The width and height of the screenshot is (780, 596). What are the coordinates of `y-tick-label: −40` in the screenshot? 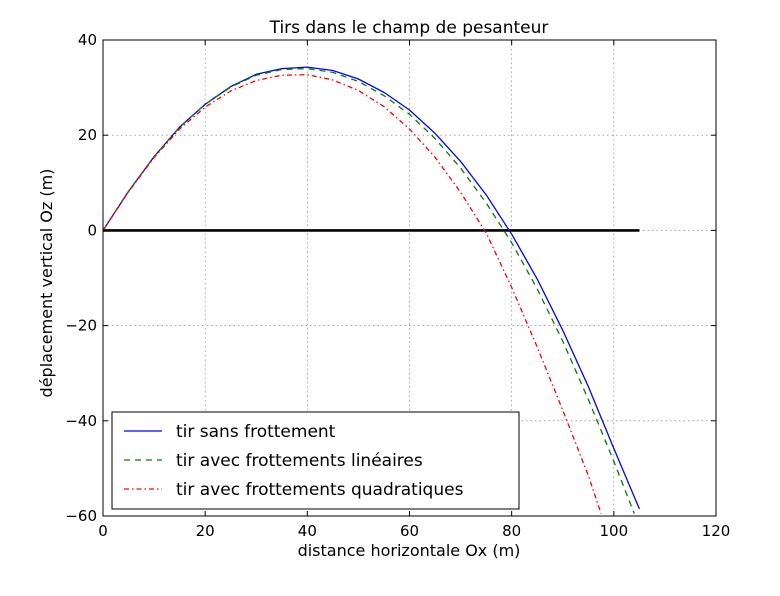 It's located at (81, 421).